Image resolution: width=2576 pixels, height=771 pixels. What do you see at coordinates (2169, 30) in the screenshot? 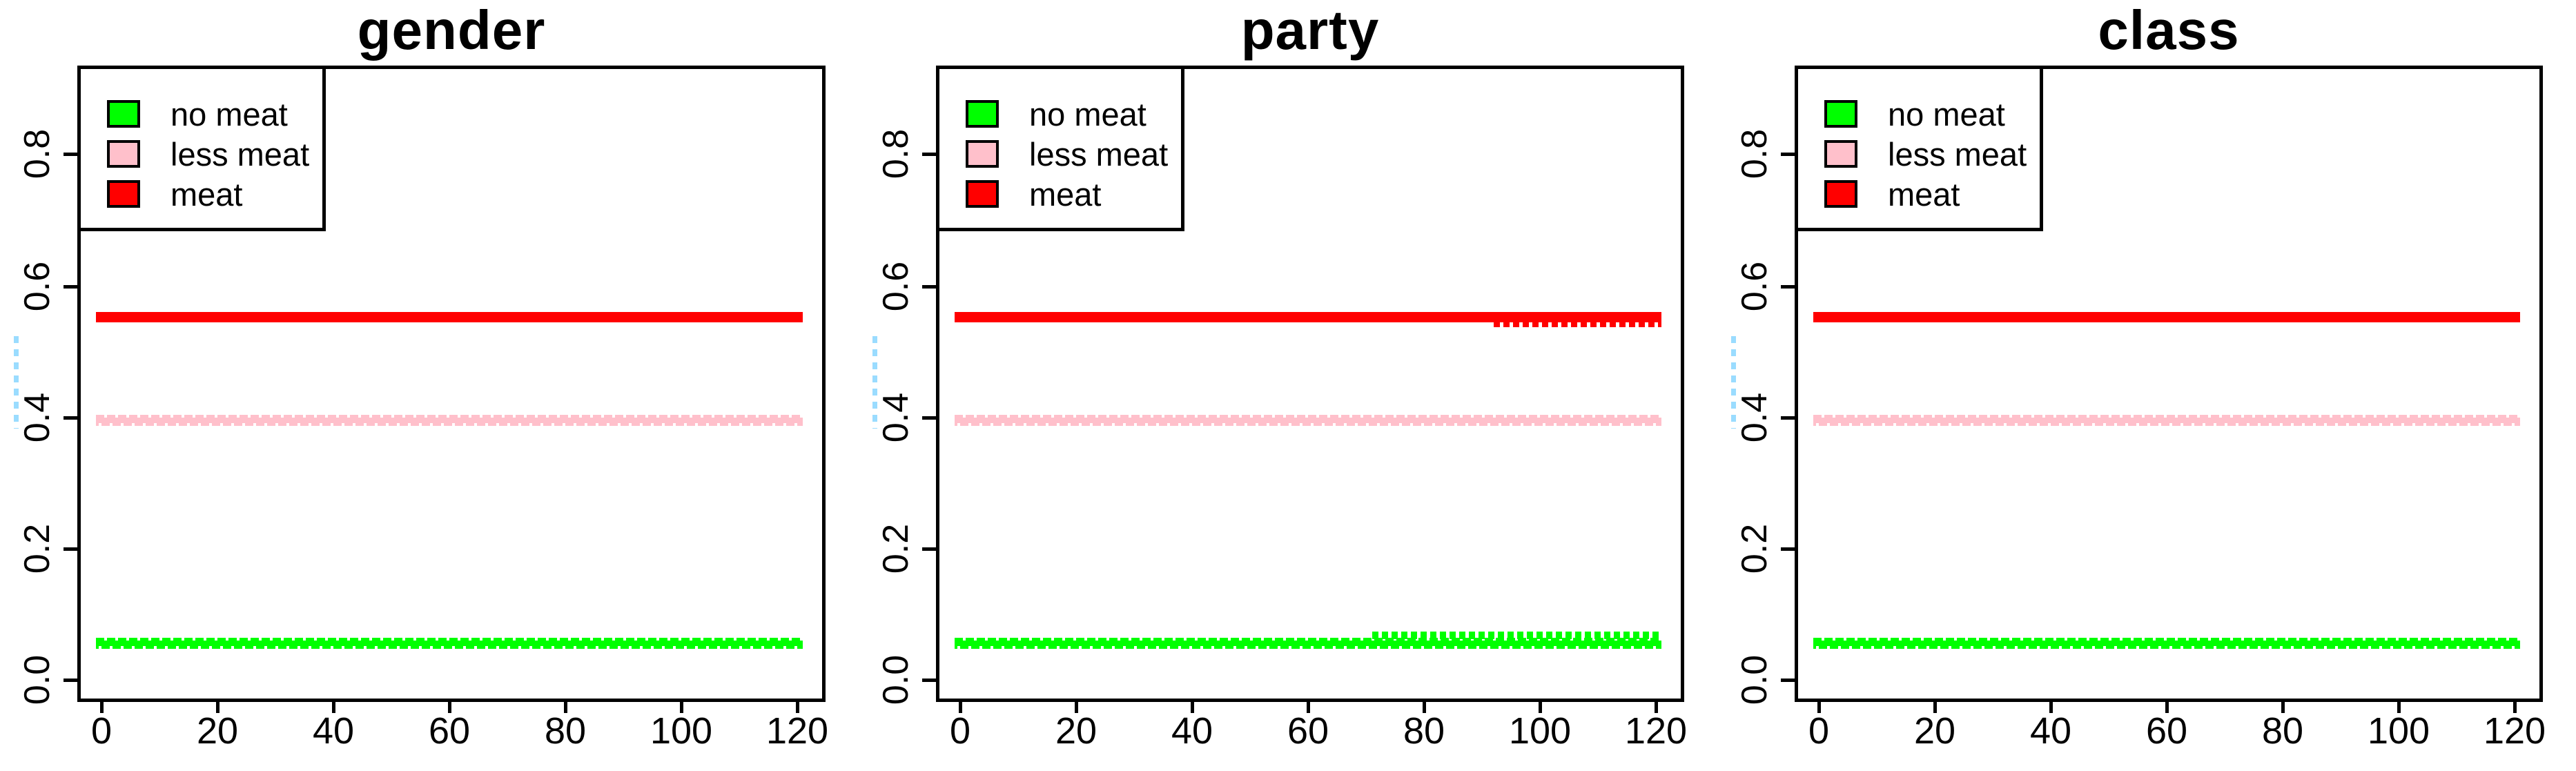
I see `panel-title: class` at bounding box center [2169, 30].